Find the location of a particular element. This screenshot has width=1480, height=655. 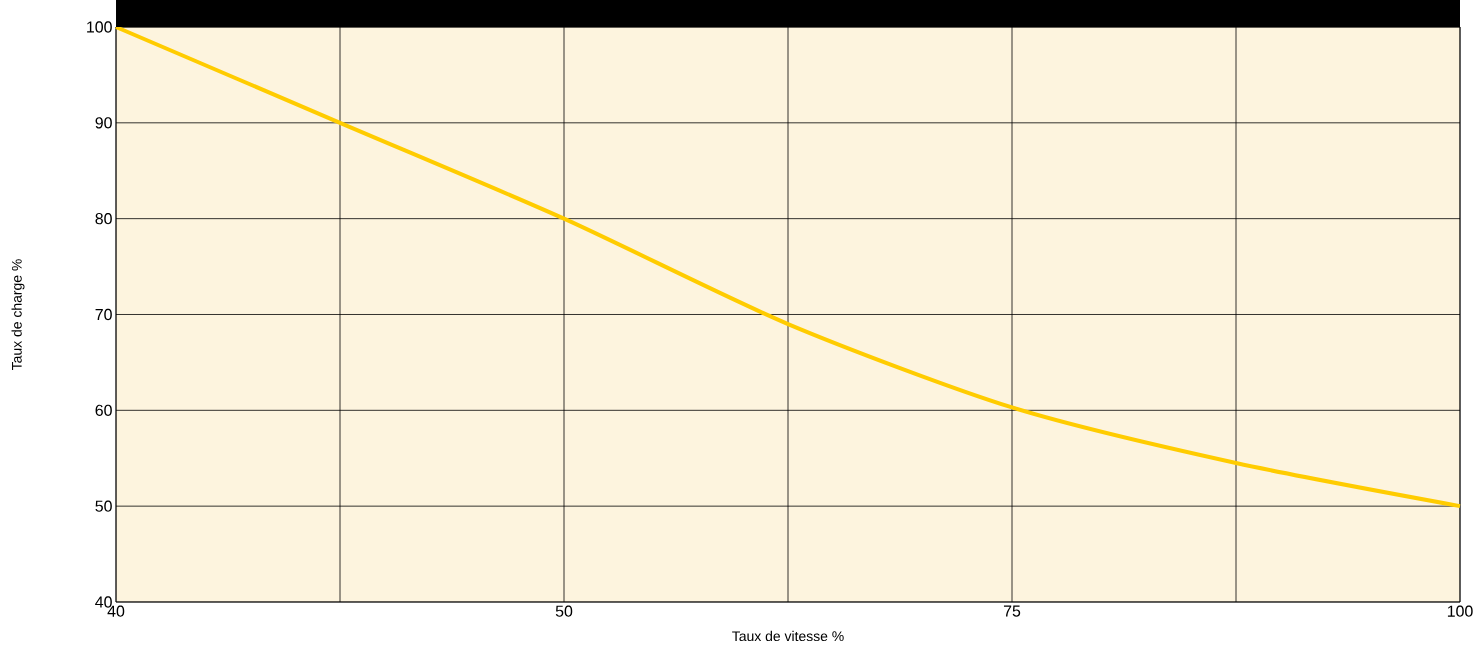

y-axis-title: Taux de charge % is located at coordinates (18, 314).